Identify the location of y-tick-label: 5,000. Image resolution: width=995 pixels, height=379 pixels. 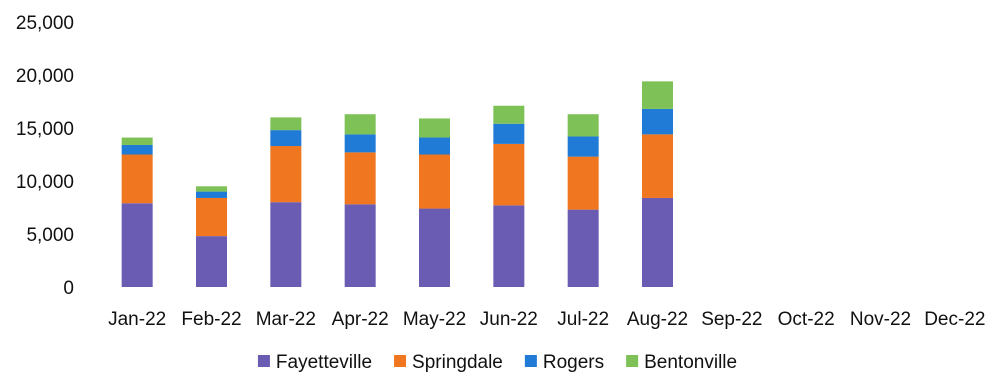
(50, 235).